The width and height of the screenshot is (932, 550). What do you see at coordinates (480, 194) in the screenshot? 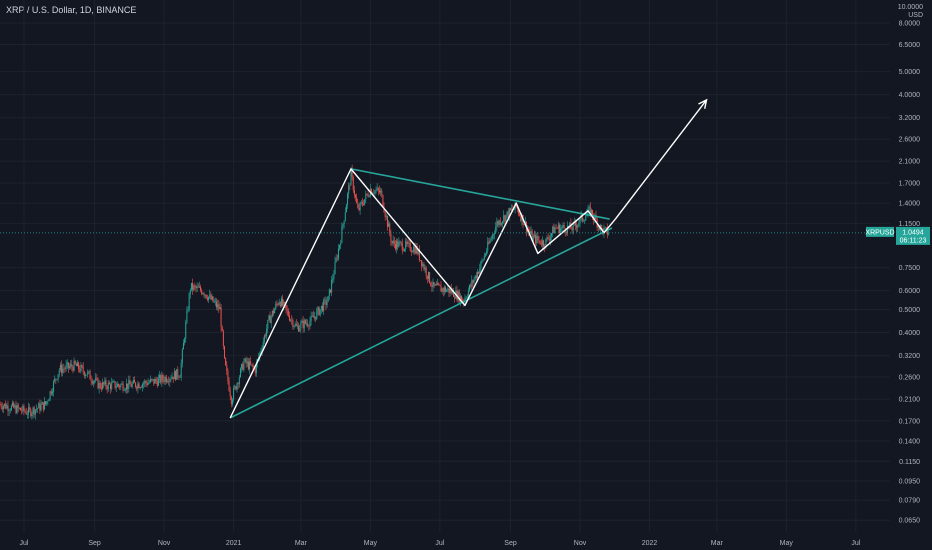
I see `upper-trendline` at bounding box center [480, 194].